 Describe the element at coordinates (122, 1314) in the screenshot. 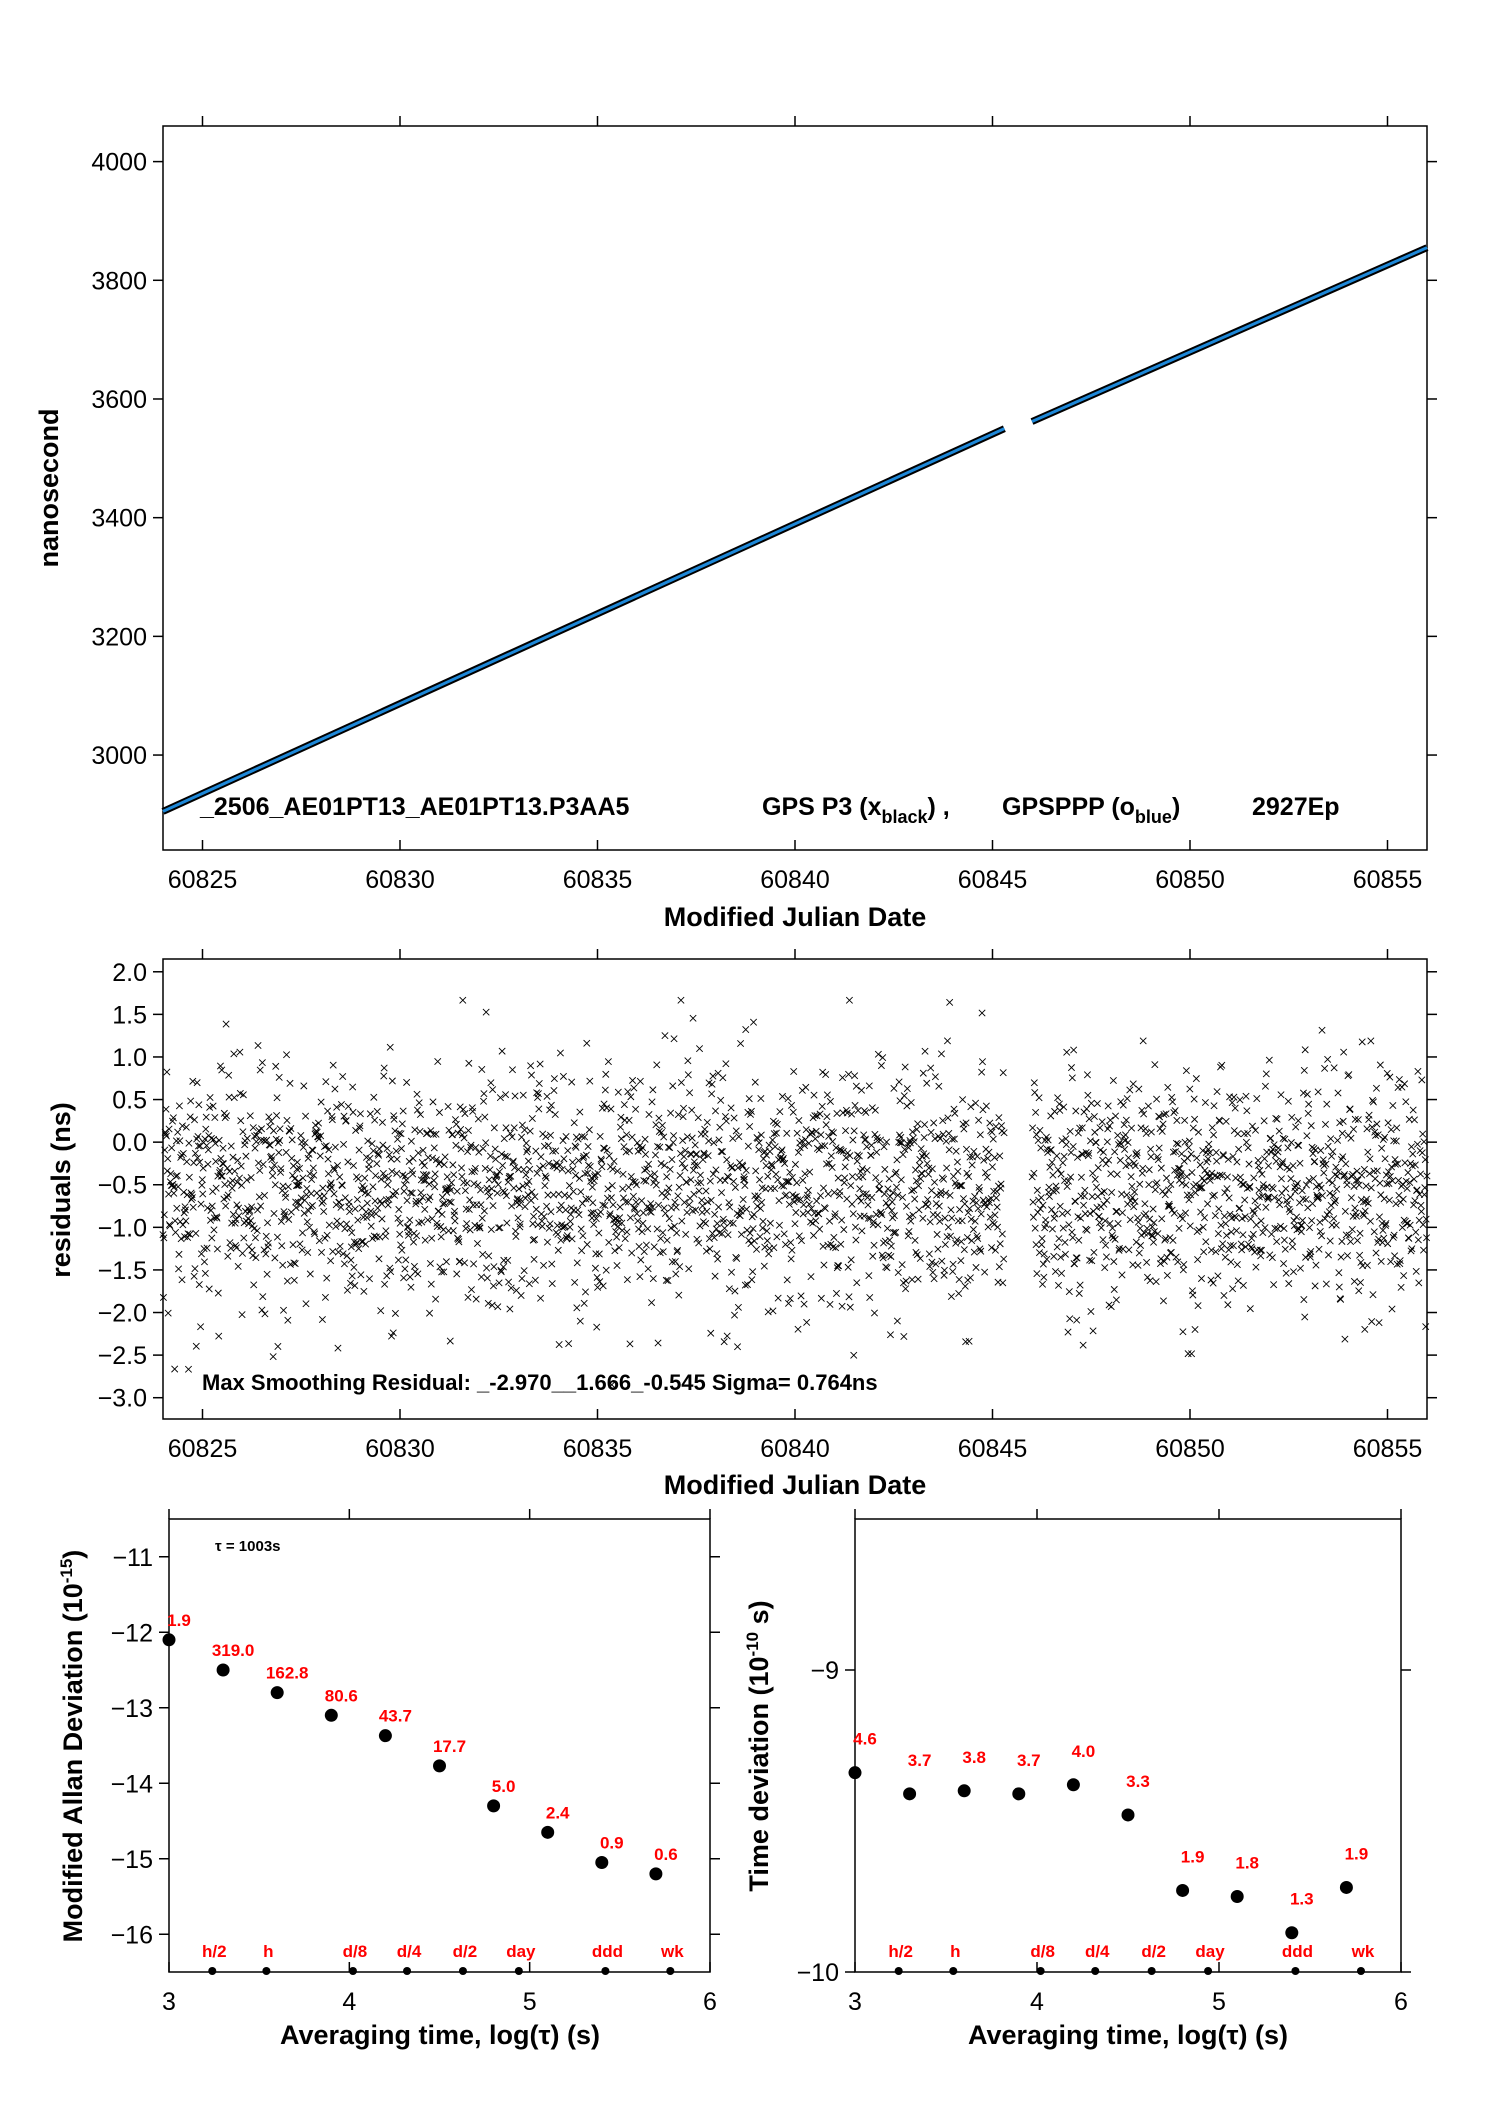

I see `y-tick-label: −2.0` at that location.